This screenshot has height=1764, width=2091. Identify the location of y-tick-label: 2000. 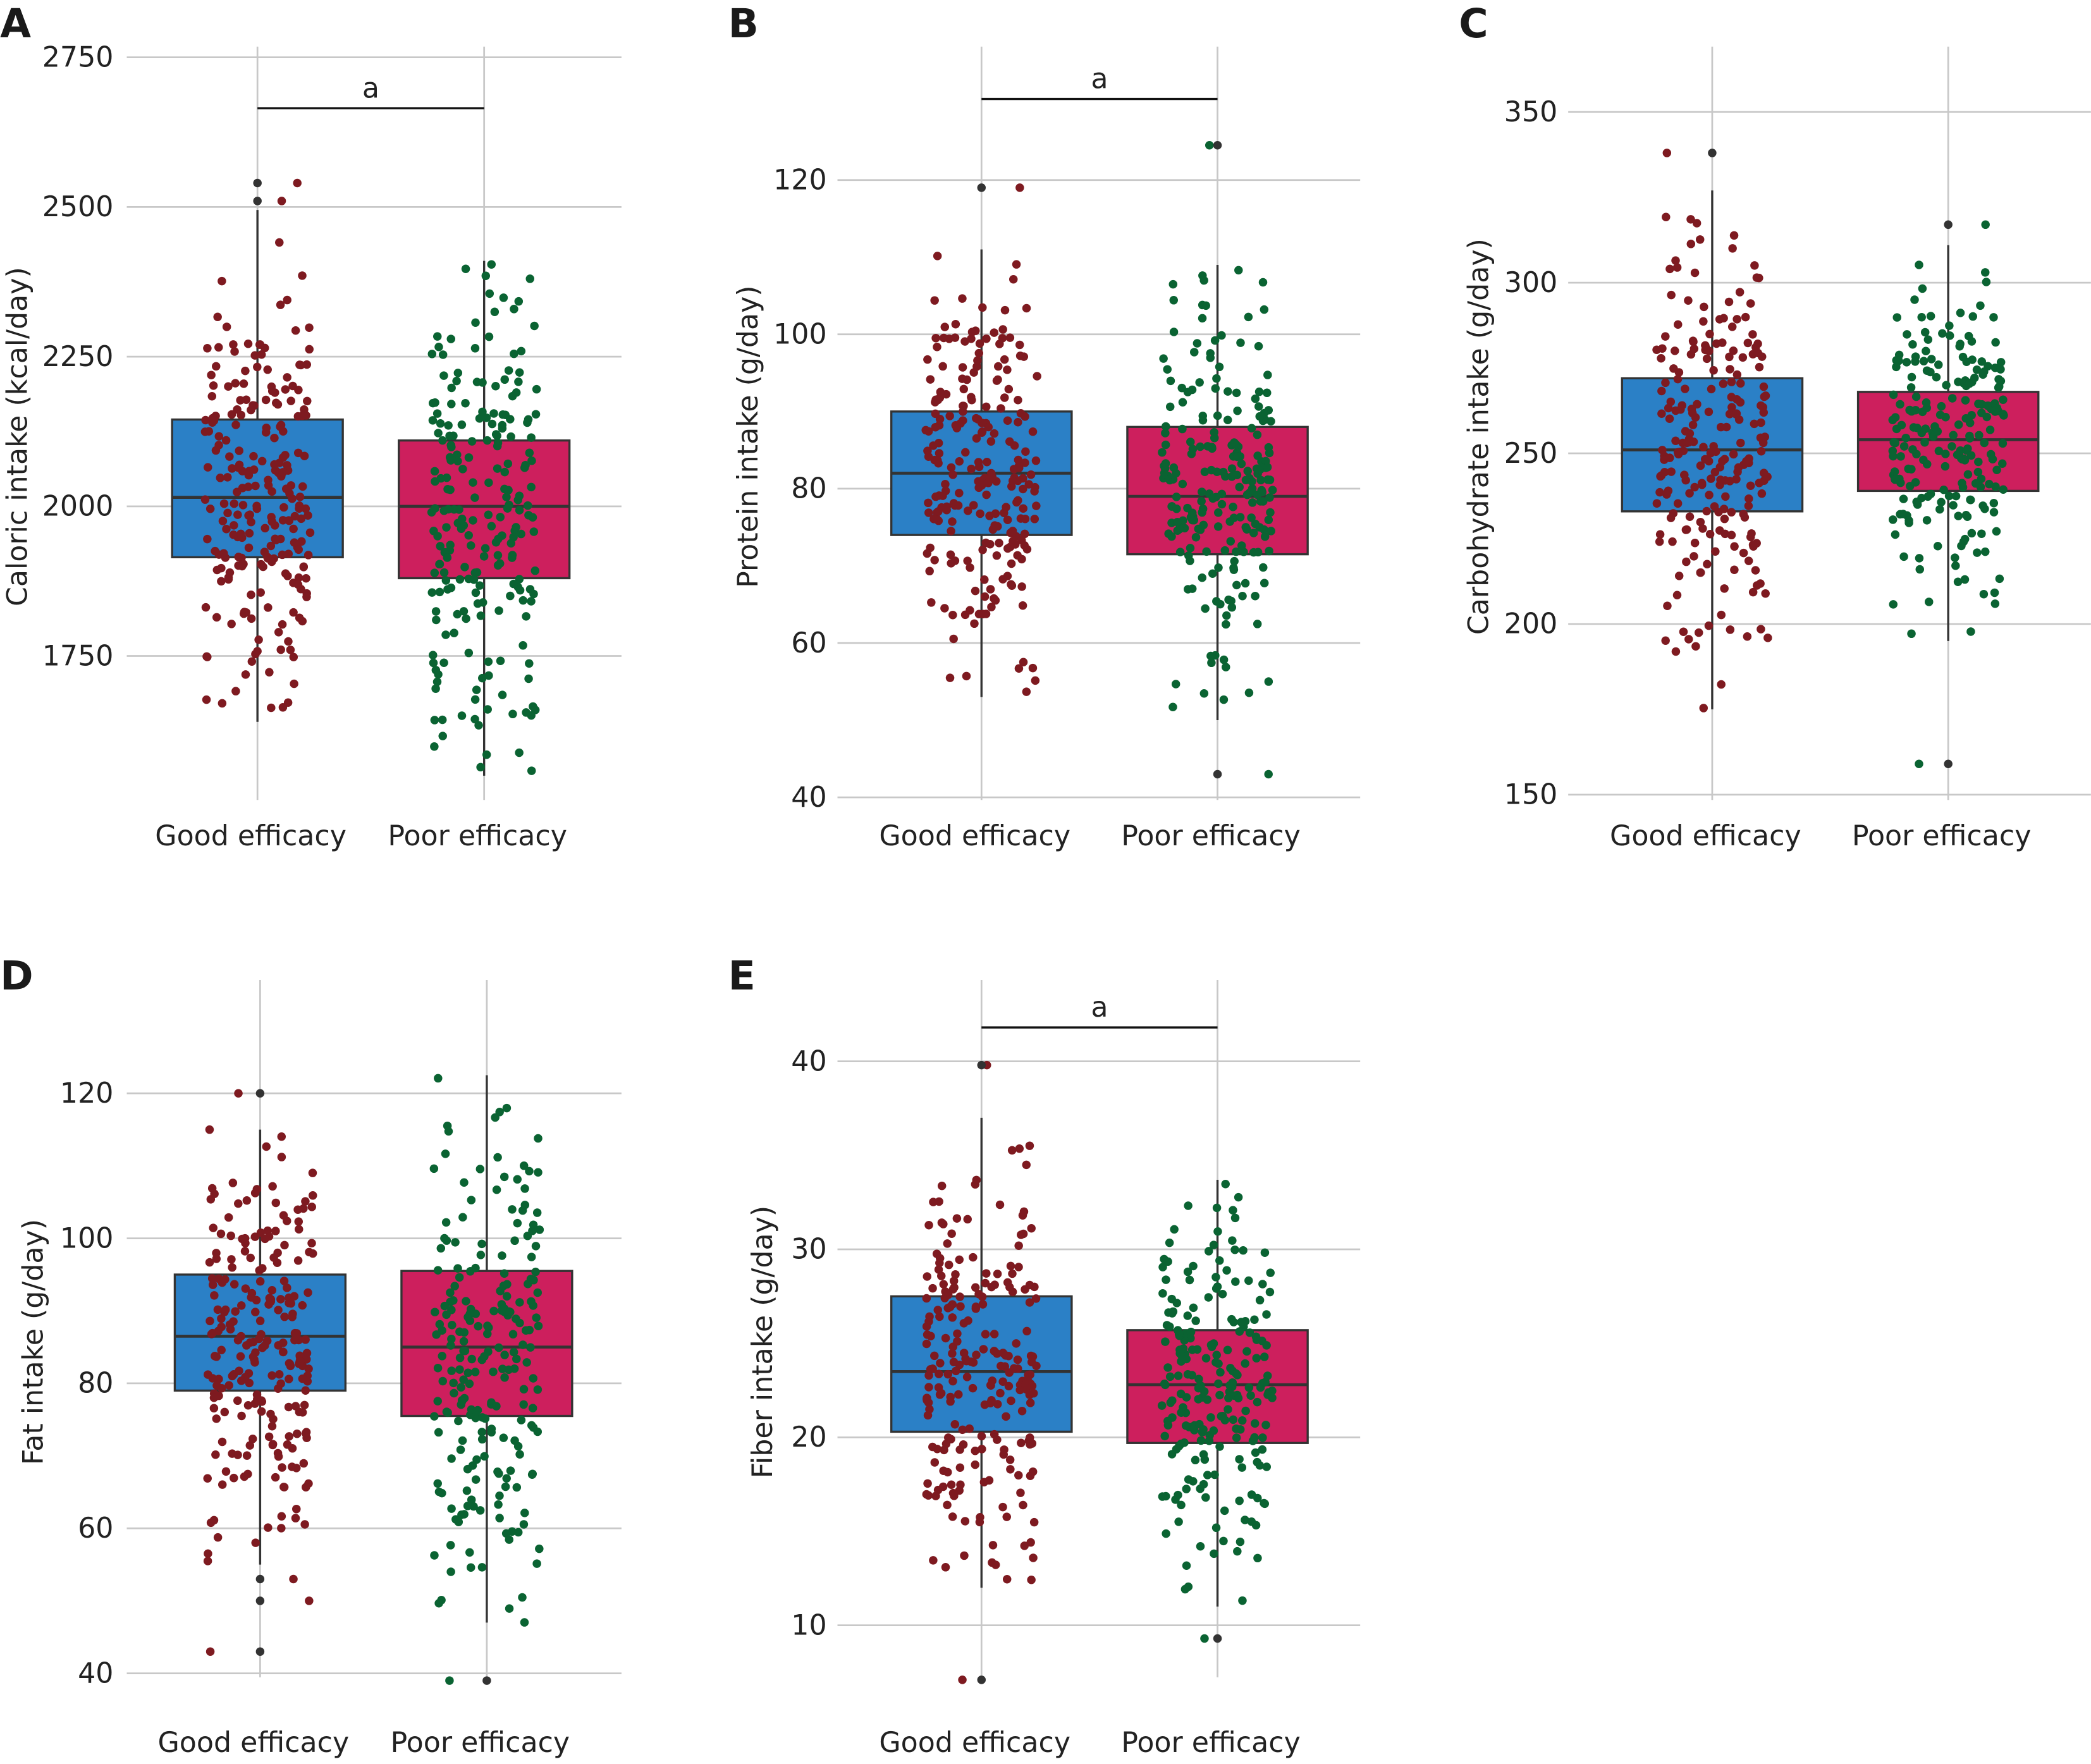
(78, 507).